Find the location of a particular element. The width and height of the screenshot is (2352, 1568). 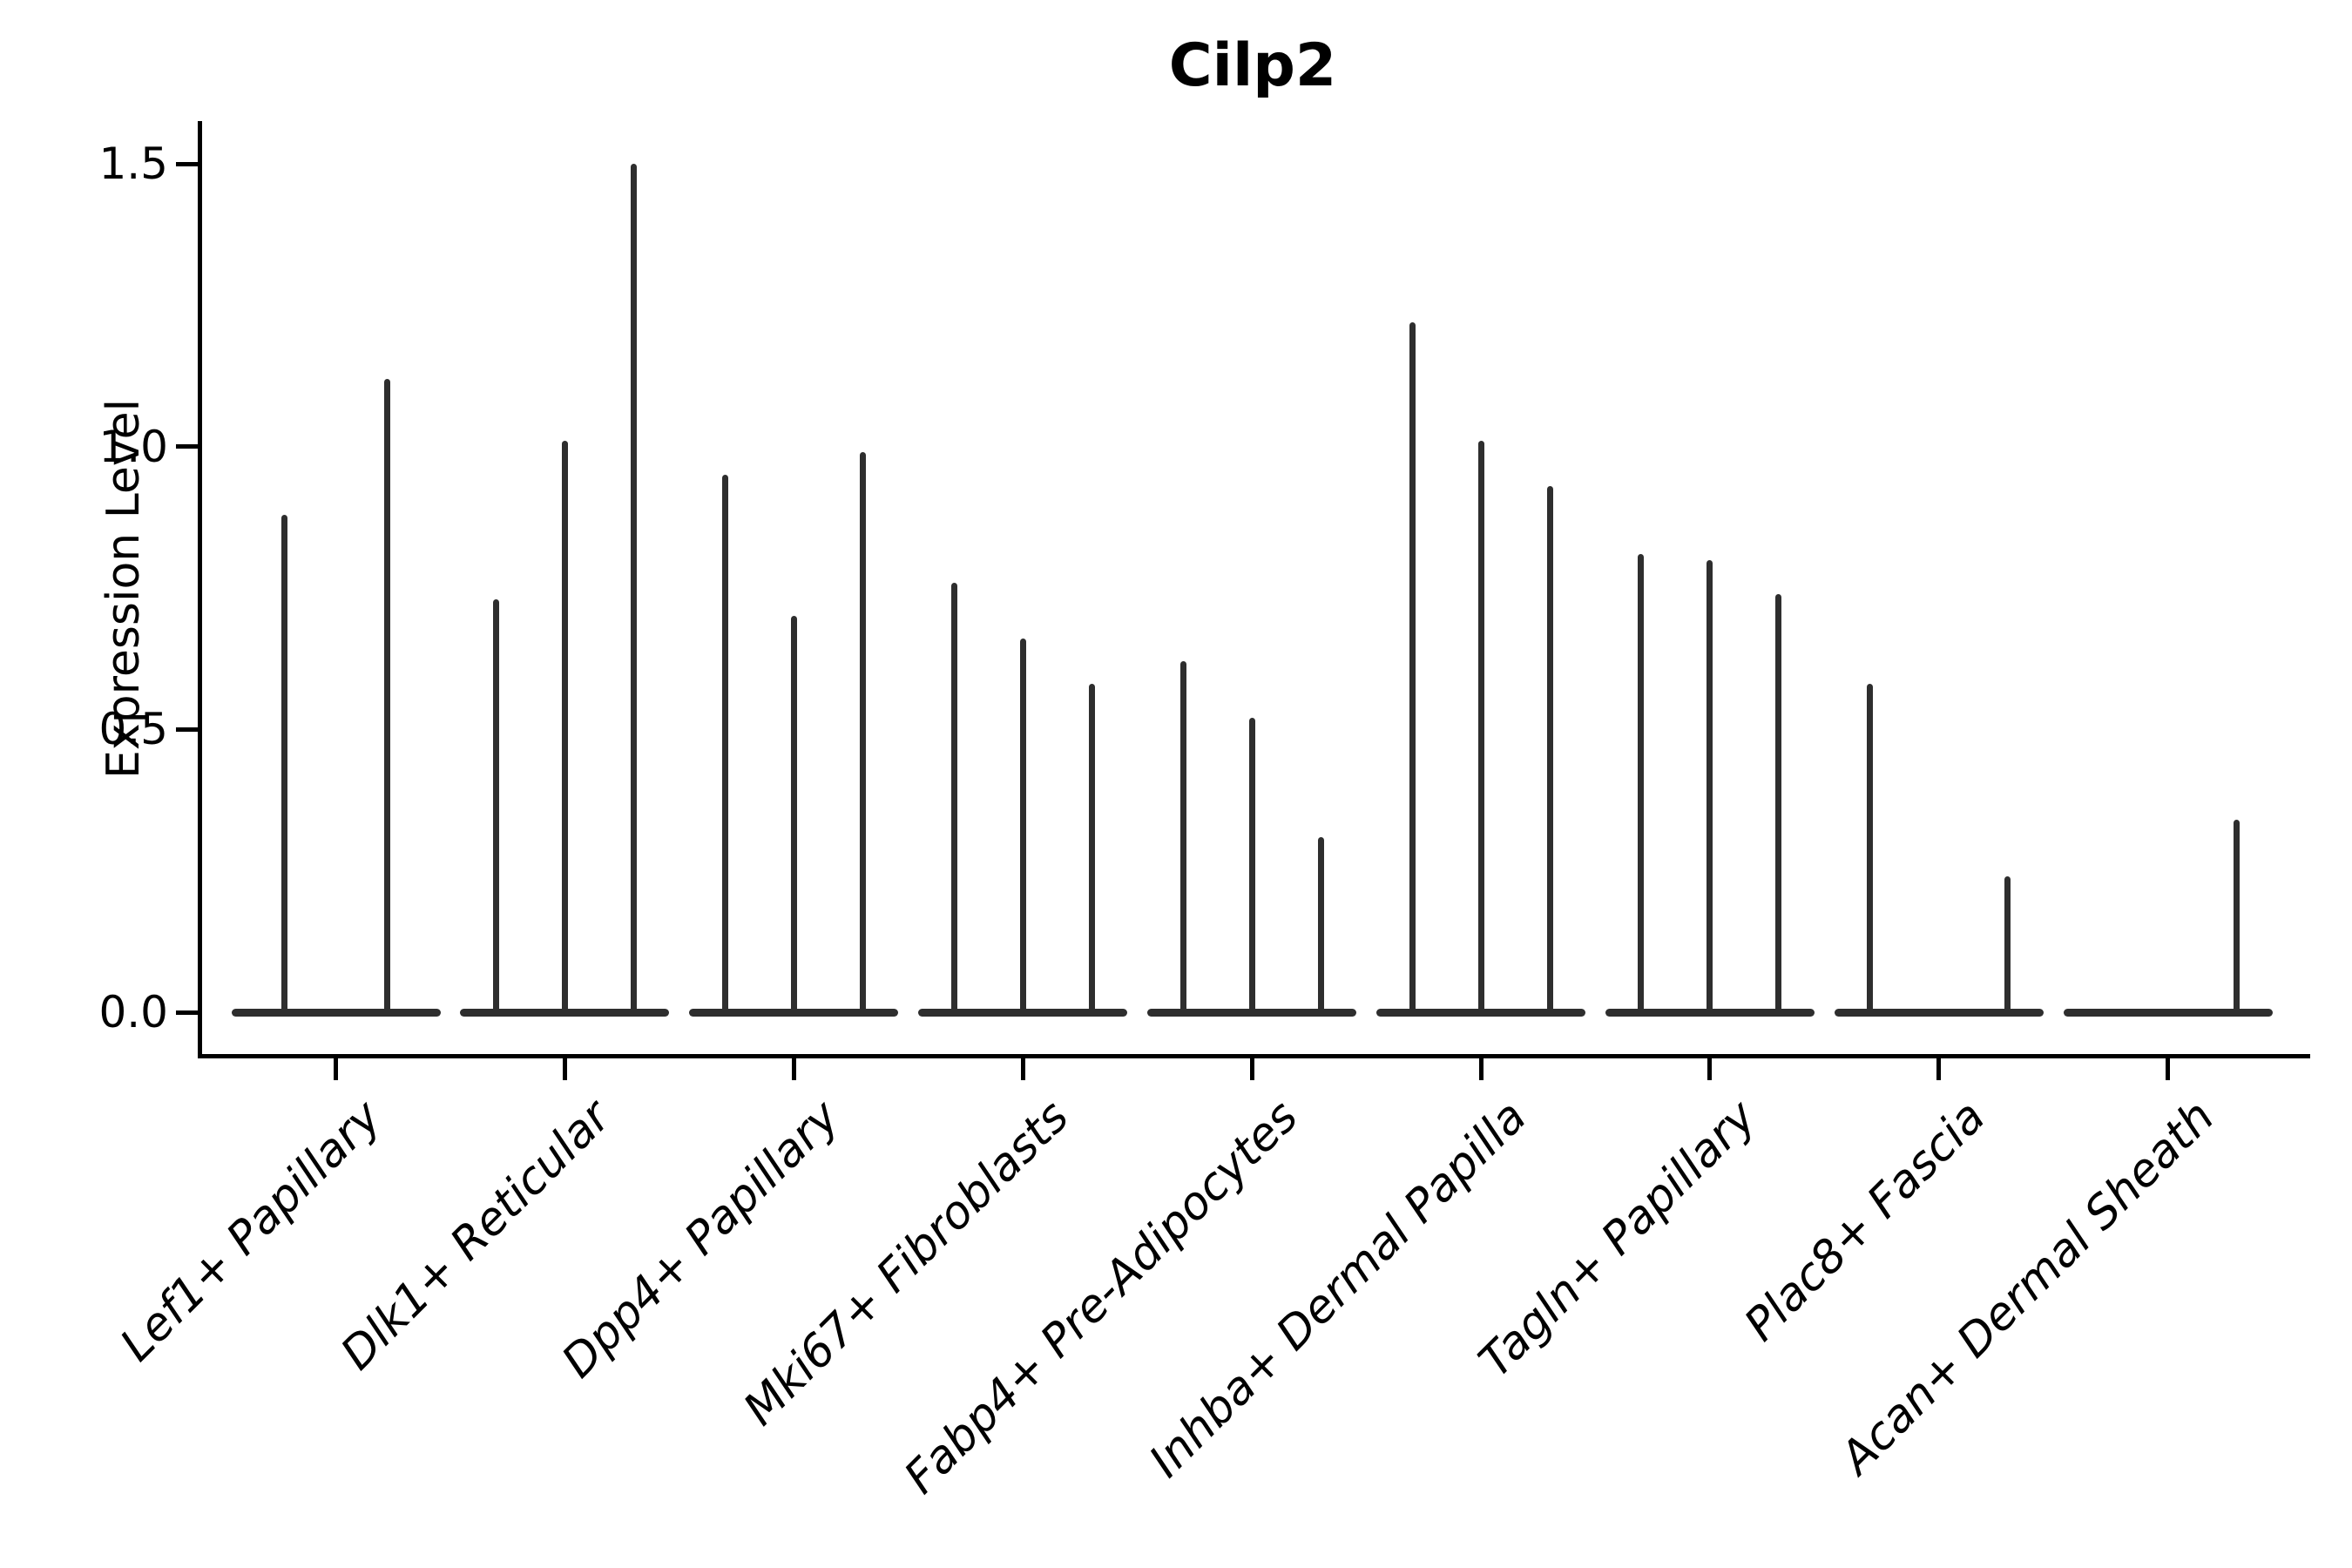

y-tick-label: 1.0 is located at coordinates (133, 446).